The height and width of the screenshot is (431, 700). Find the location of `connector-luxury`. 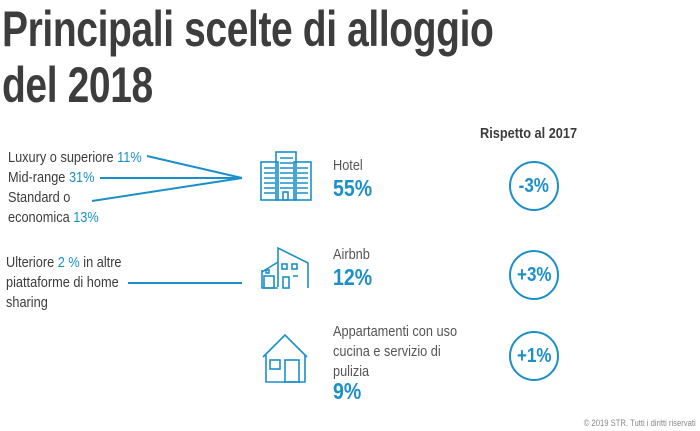

connector-luxury is located at coordinates (194, 167).